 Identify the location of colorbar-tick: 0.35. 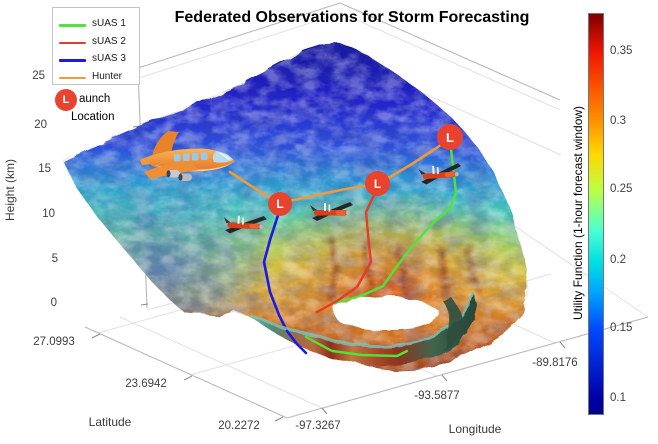
(621, 51).